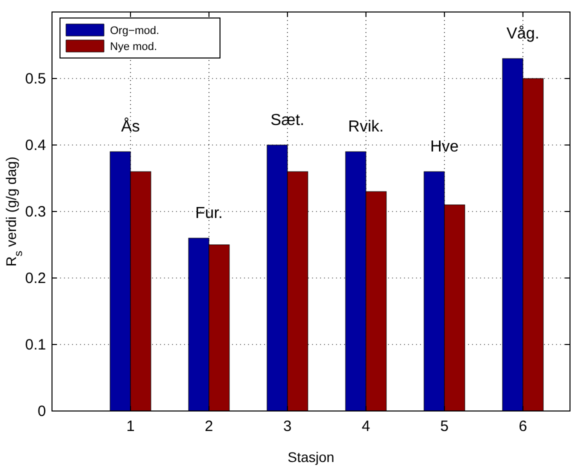 This screenshot has height=468, width=577. Describe the element at coordinates (35, 79) in the screenshot. I see `y-tick-label: 0.5` at that location.